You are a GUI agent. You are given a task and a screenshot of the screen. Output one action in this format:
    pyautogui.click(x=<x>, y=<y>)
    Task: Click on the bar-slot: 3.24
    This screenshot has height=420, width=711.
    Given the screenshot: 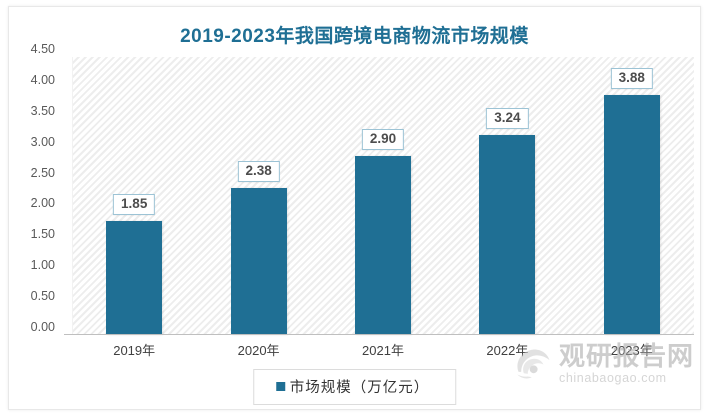 What is the action you would take?
    pyautogui.click(x=507, y=196)
    